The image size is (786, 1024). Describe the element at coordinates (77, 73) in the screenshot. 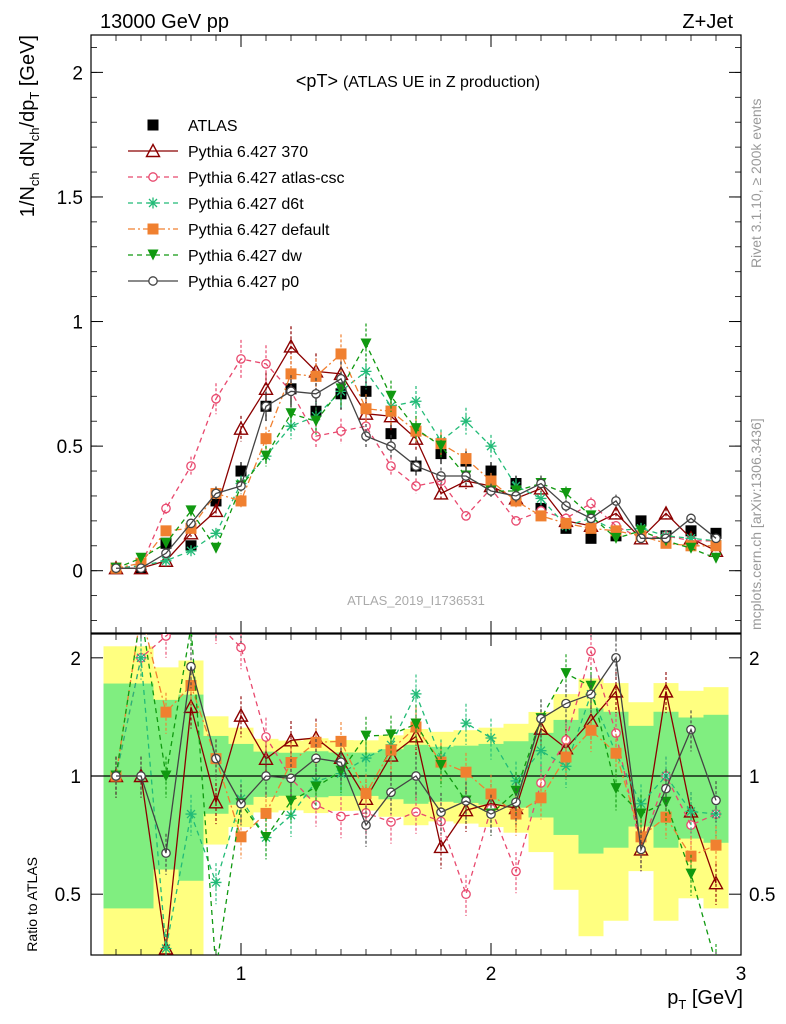

I see `y-tick-label: 2` at that location.